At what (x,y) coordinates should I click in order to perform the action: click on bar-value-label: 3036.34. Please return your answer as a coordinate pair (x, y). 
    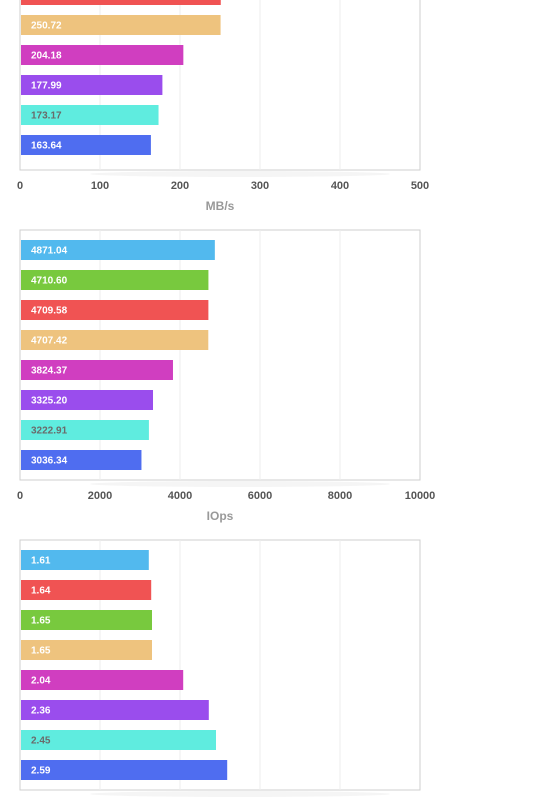
    Looking at the image, I should click on (49, 461).